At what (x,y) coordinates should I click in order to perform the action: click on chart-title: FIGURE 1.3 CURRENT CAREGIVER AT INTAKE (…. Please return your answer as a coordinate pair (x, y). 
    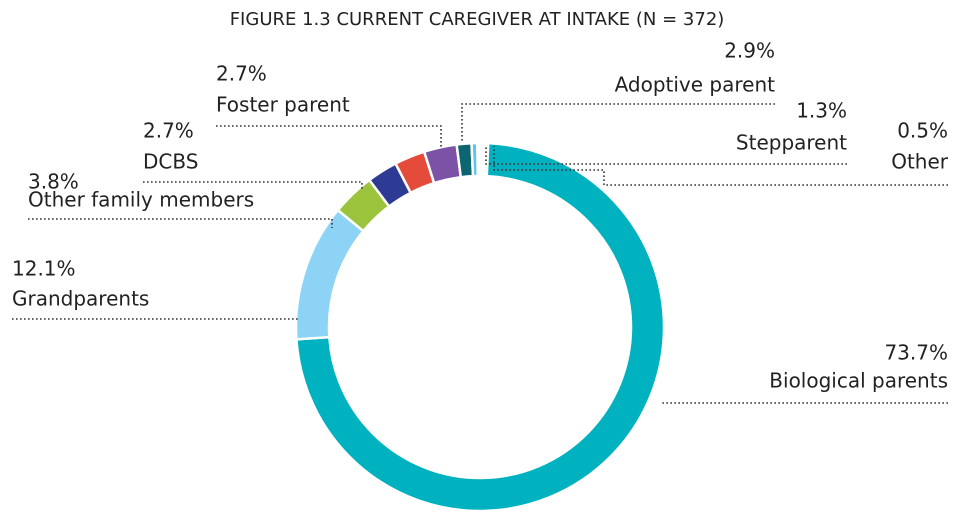
    Looking at the image, I should click on (477, 19).